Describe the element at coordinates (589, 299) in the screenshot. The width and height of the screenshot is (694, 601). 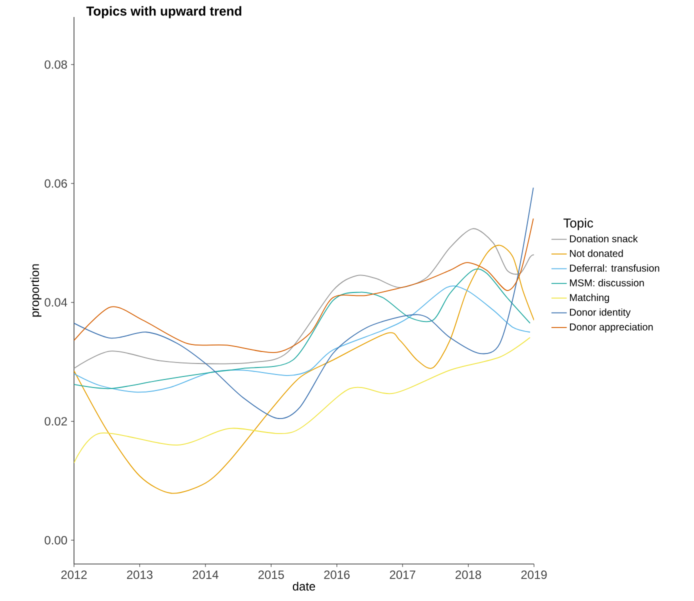
I see `legend-label: Matching` at that location.